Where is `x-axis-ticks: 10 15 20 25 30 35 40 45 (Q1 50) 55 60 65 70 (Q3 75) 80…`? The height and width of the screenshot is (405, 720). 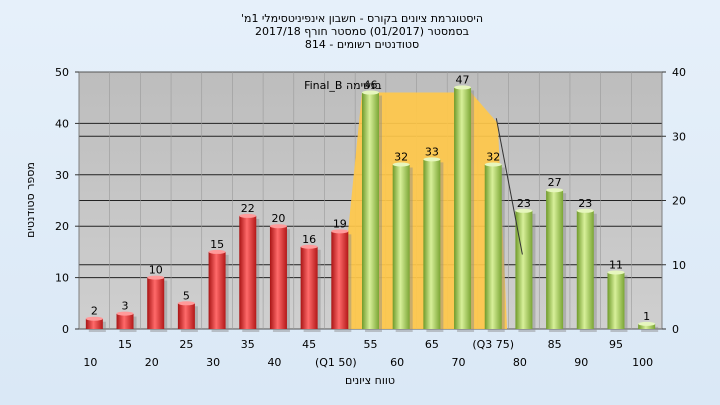 x-axis-ticks: 10 15 20 25 30 35 40 45 (Q1 50) 55 60 65 70 (Q3 75) 80… is located at coordinates (368, 353).